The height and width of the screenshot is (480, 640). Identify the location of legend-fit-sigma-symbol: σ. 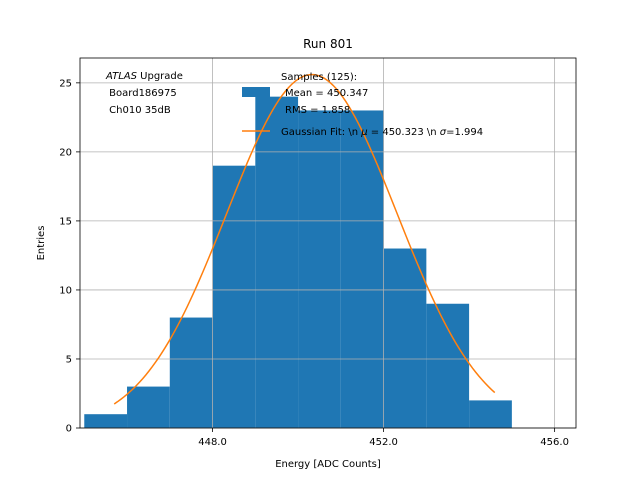
(443, 132).